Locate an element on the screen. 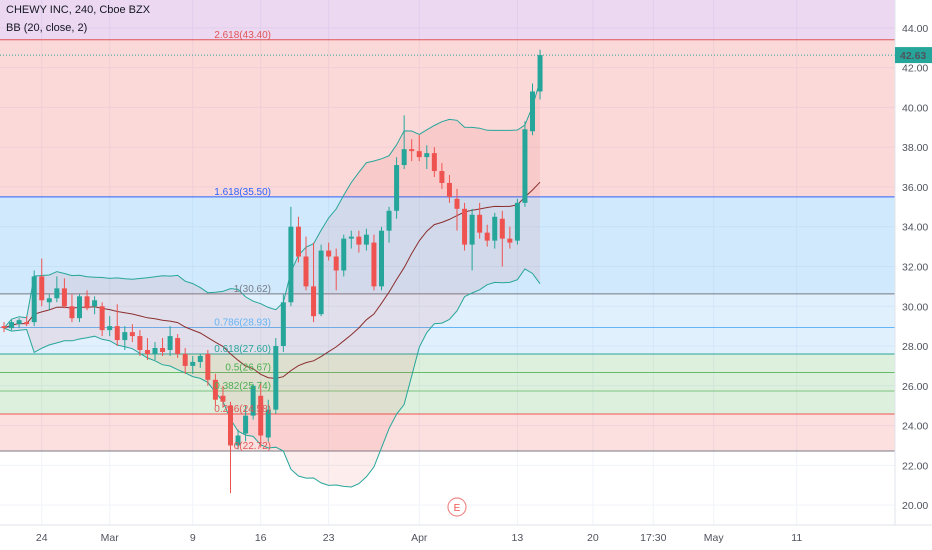 The width and height of the screenshot is (932, 550). time-tick-label: 11 is located at coordinates (796, 538).